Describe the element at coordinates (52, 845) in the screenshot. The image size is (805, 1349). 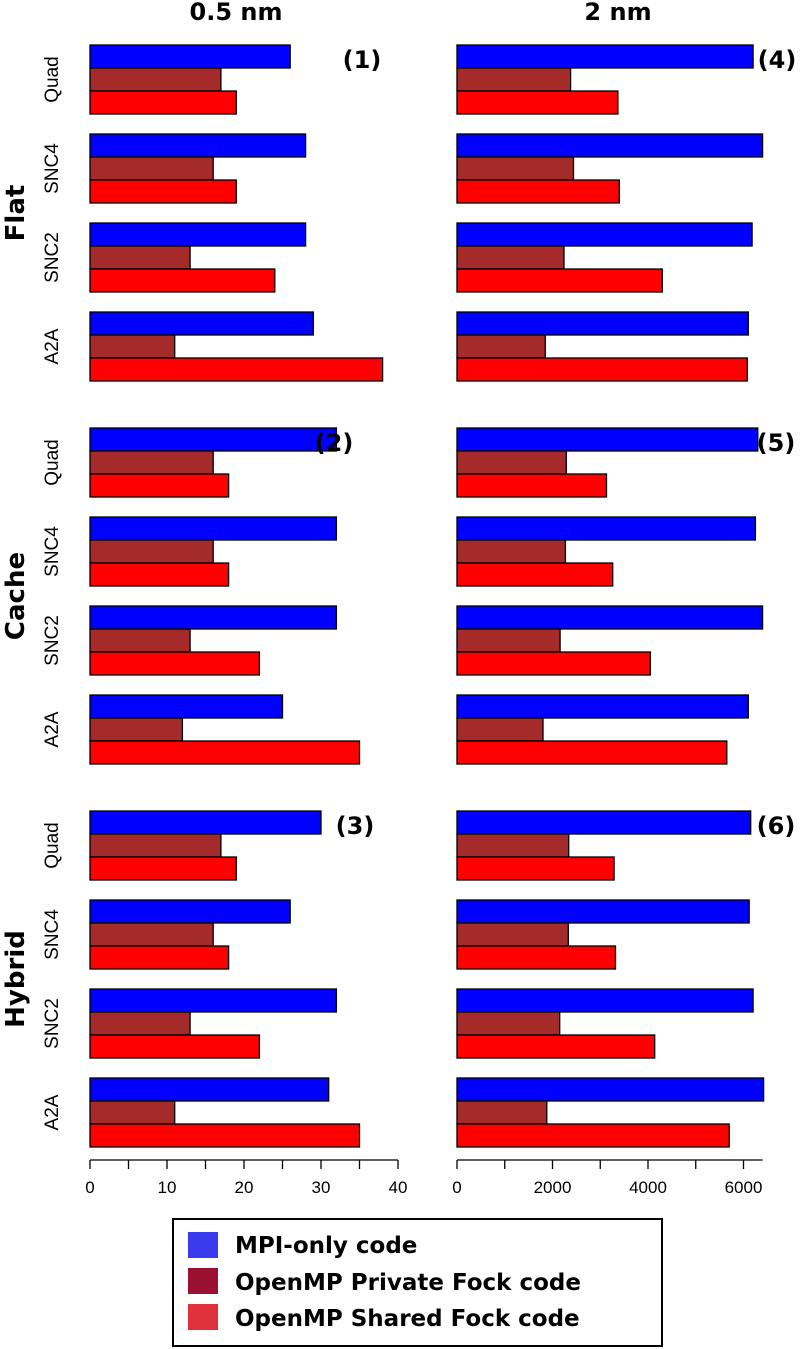
I see `mode-label-hybrid-quad: Quad` at that location.